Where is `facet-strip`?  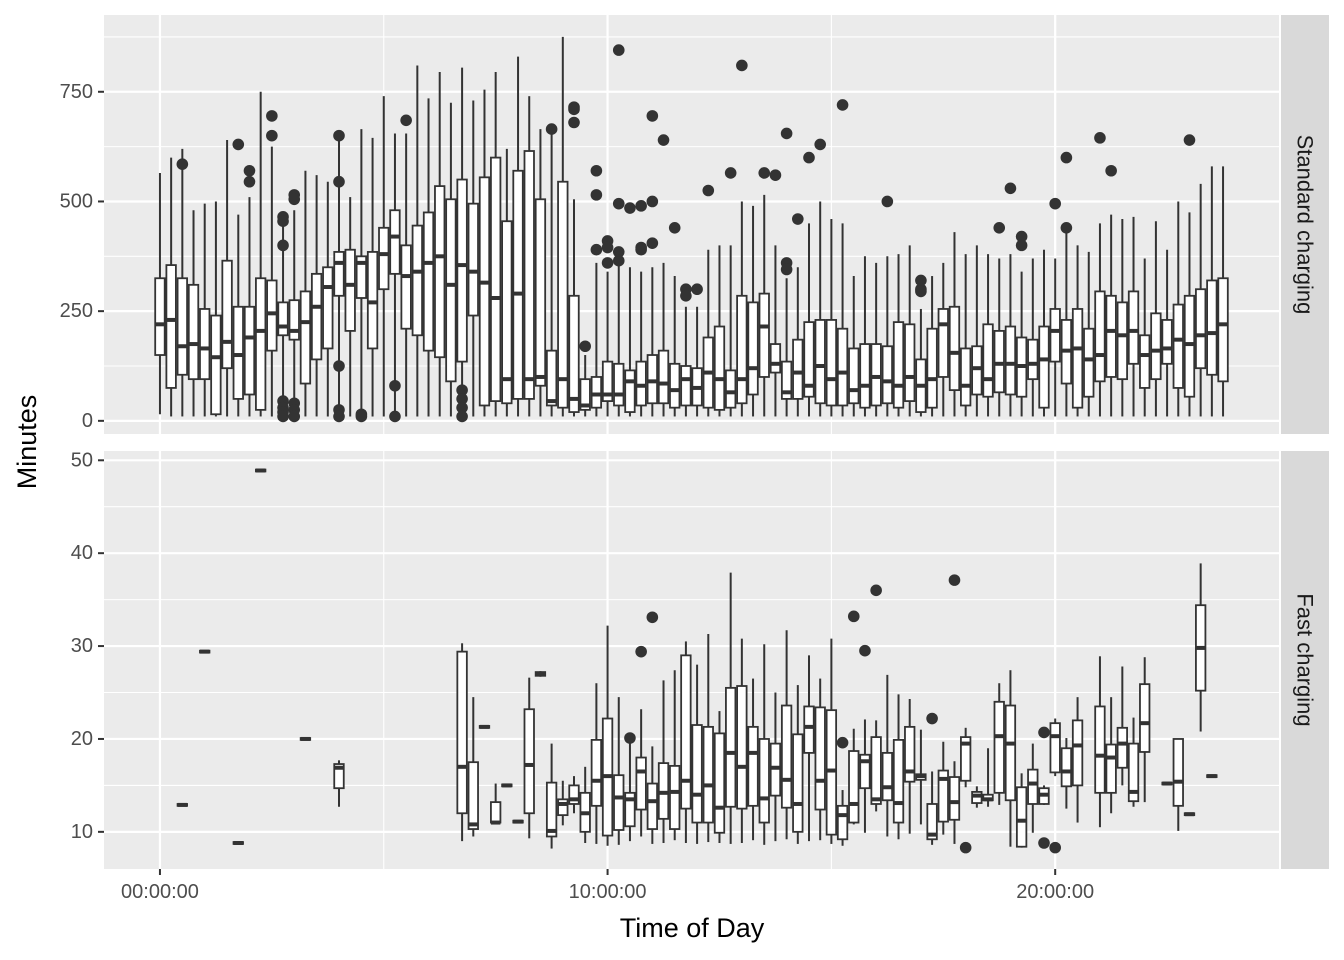 facet-strip is located at coordinates (1305, 224).